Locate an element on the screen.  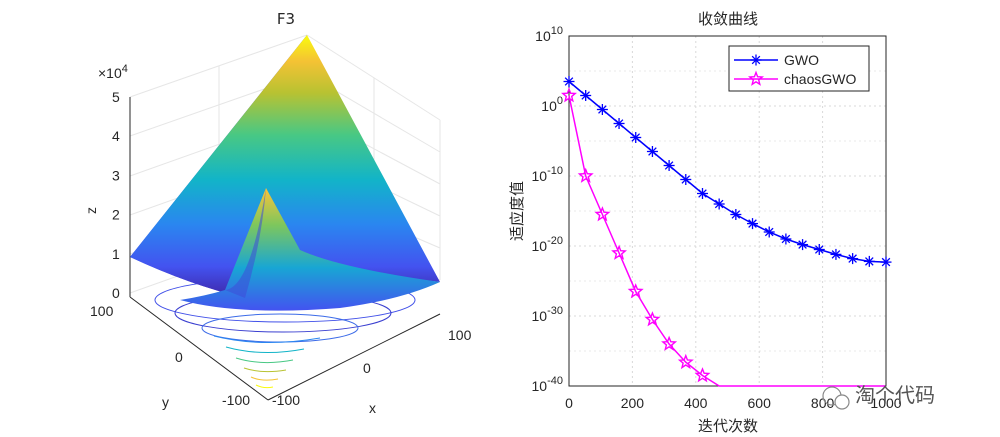
x-tick-label: 1000 is located at coordinates (885, 403).